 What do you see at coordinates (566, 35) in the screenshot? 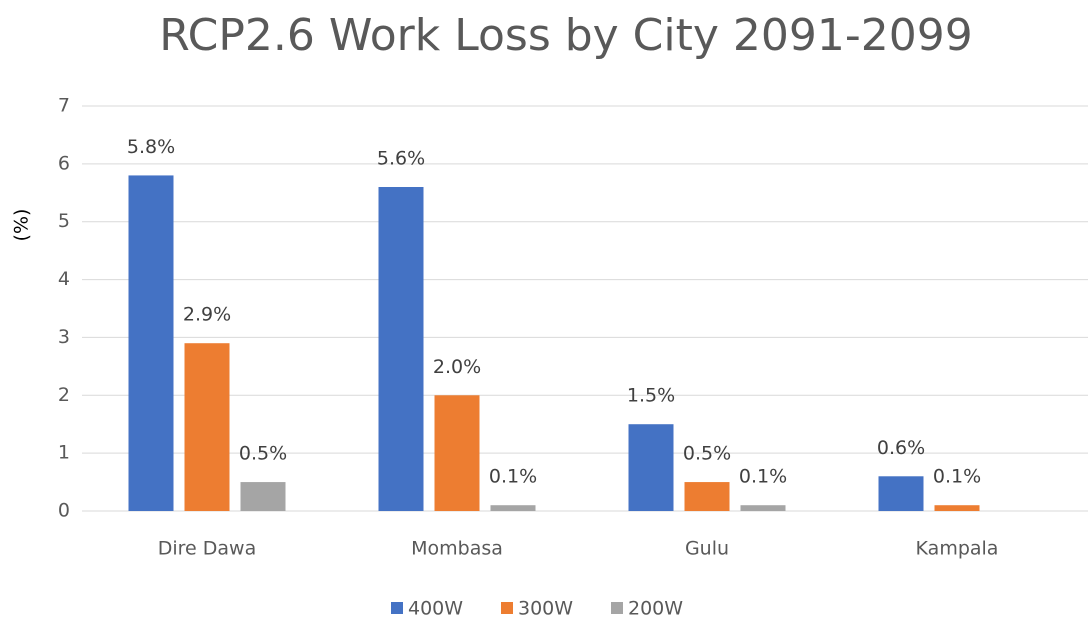
I see `chart-title: RCP2.6 Work Loss by City 2091-2099` at bounding box center [566, 35].